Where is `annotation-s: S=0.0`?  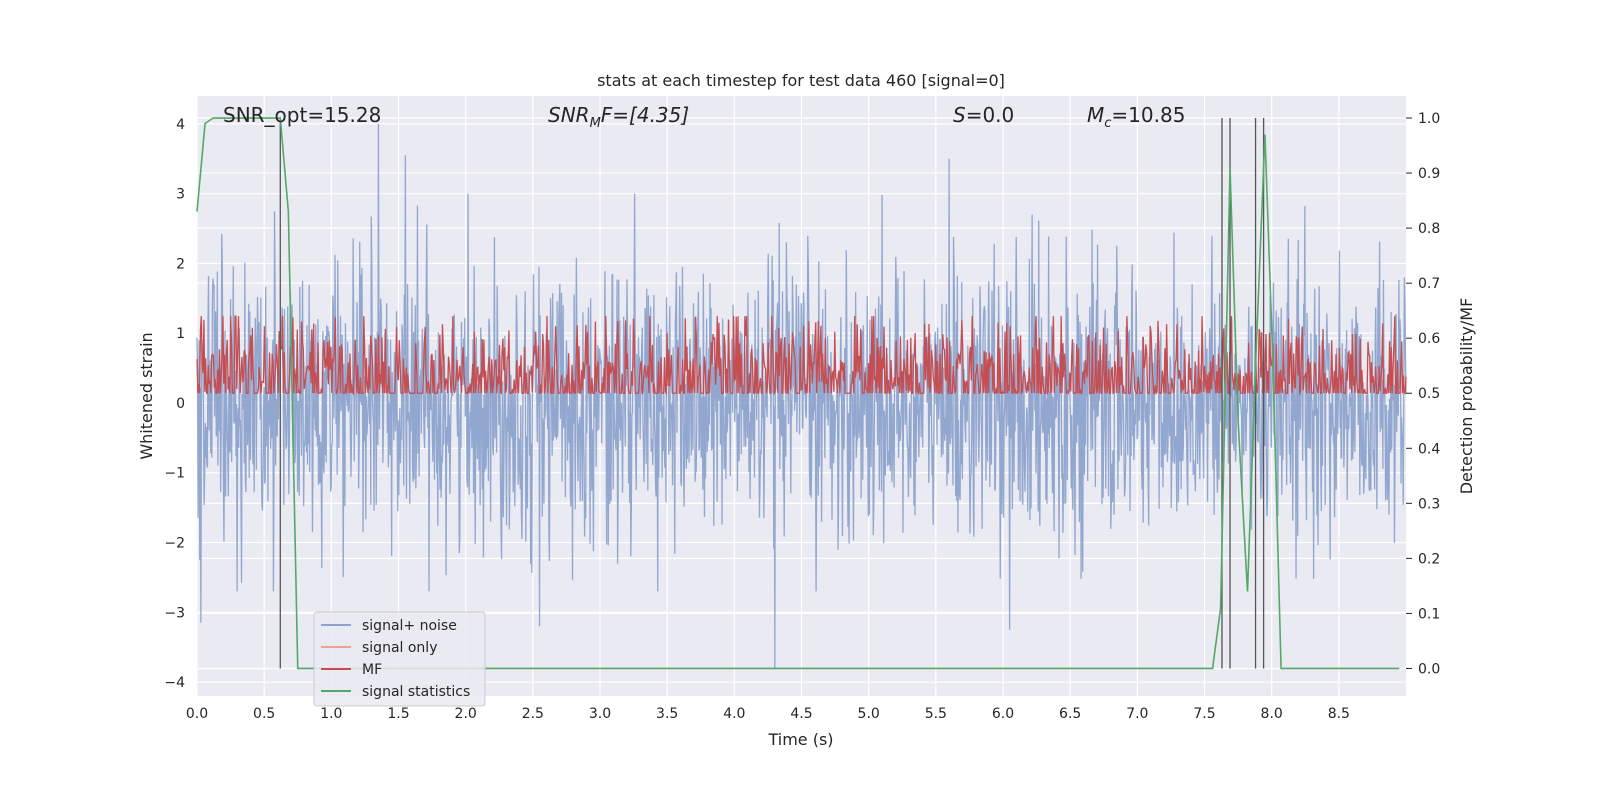 annotation-s: S=0.0 is located at coordinates (983, 115).